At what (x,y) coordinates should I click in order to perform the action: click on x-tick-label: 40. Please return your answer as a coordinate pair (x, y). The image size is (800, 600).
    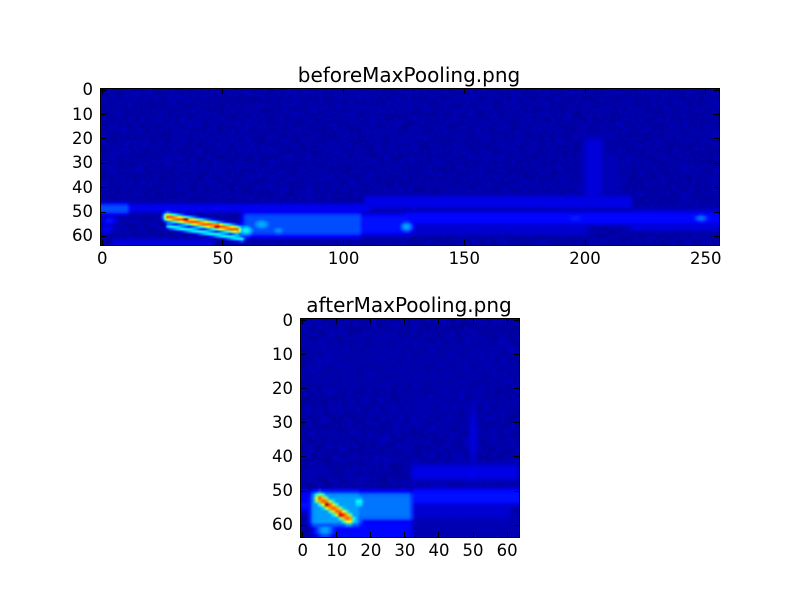
    Looking at the image, I should click on (439, 550).